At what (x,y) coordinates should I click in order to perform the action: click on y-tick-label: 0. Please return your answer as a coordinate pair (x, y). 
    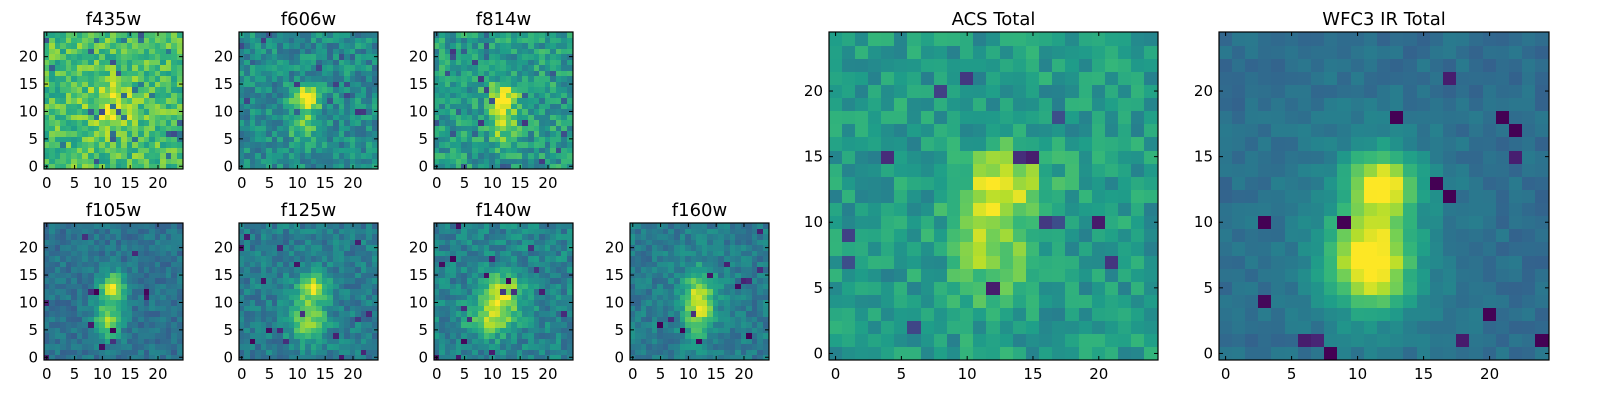
    Looking at the image, I should click on (619, 357).